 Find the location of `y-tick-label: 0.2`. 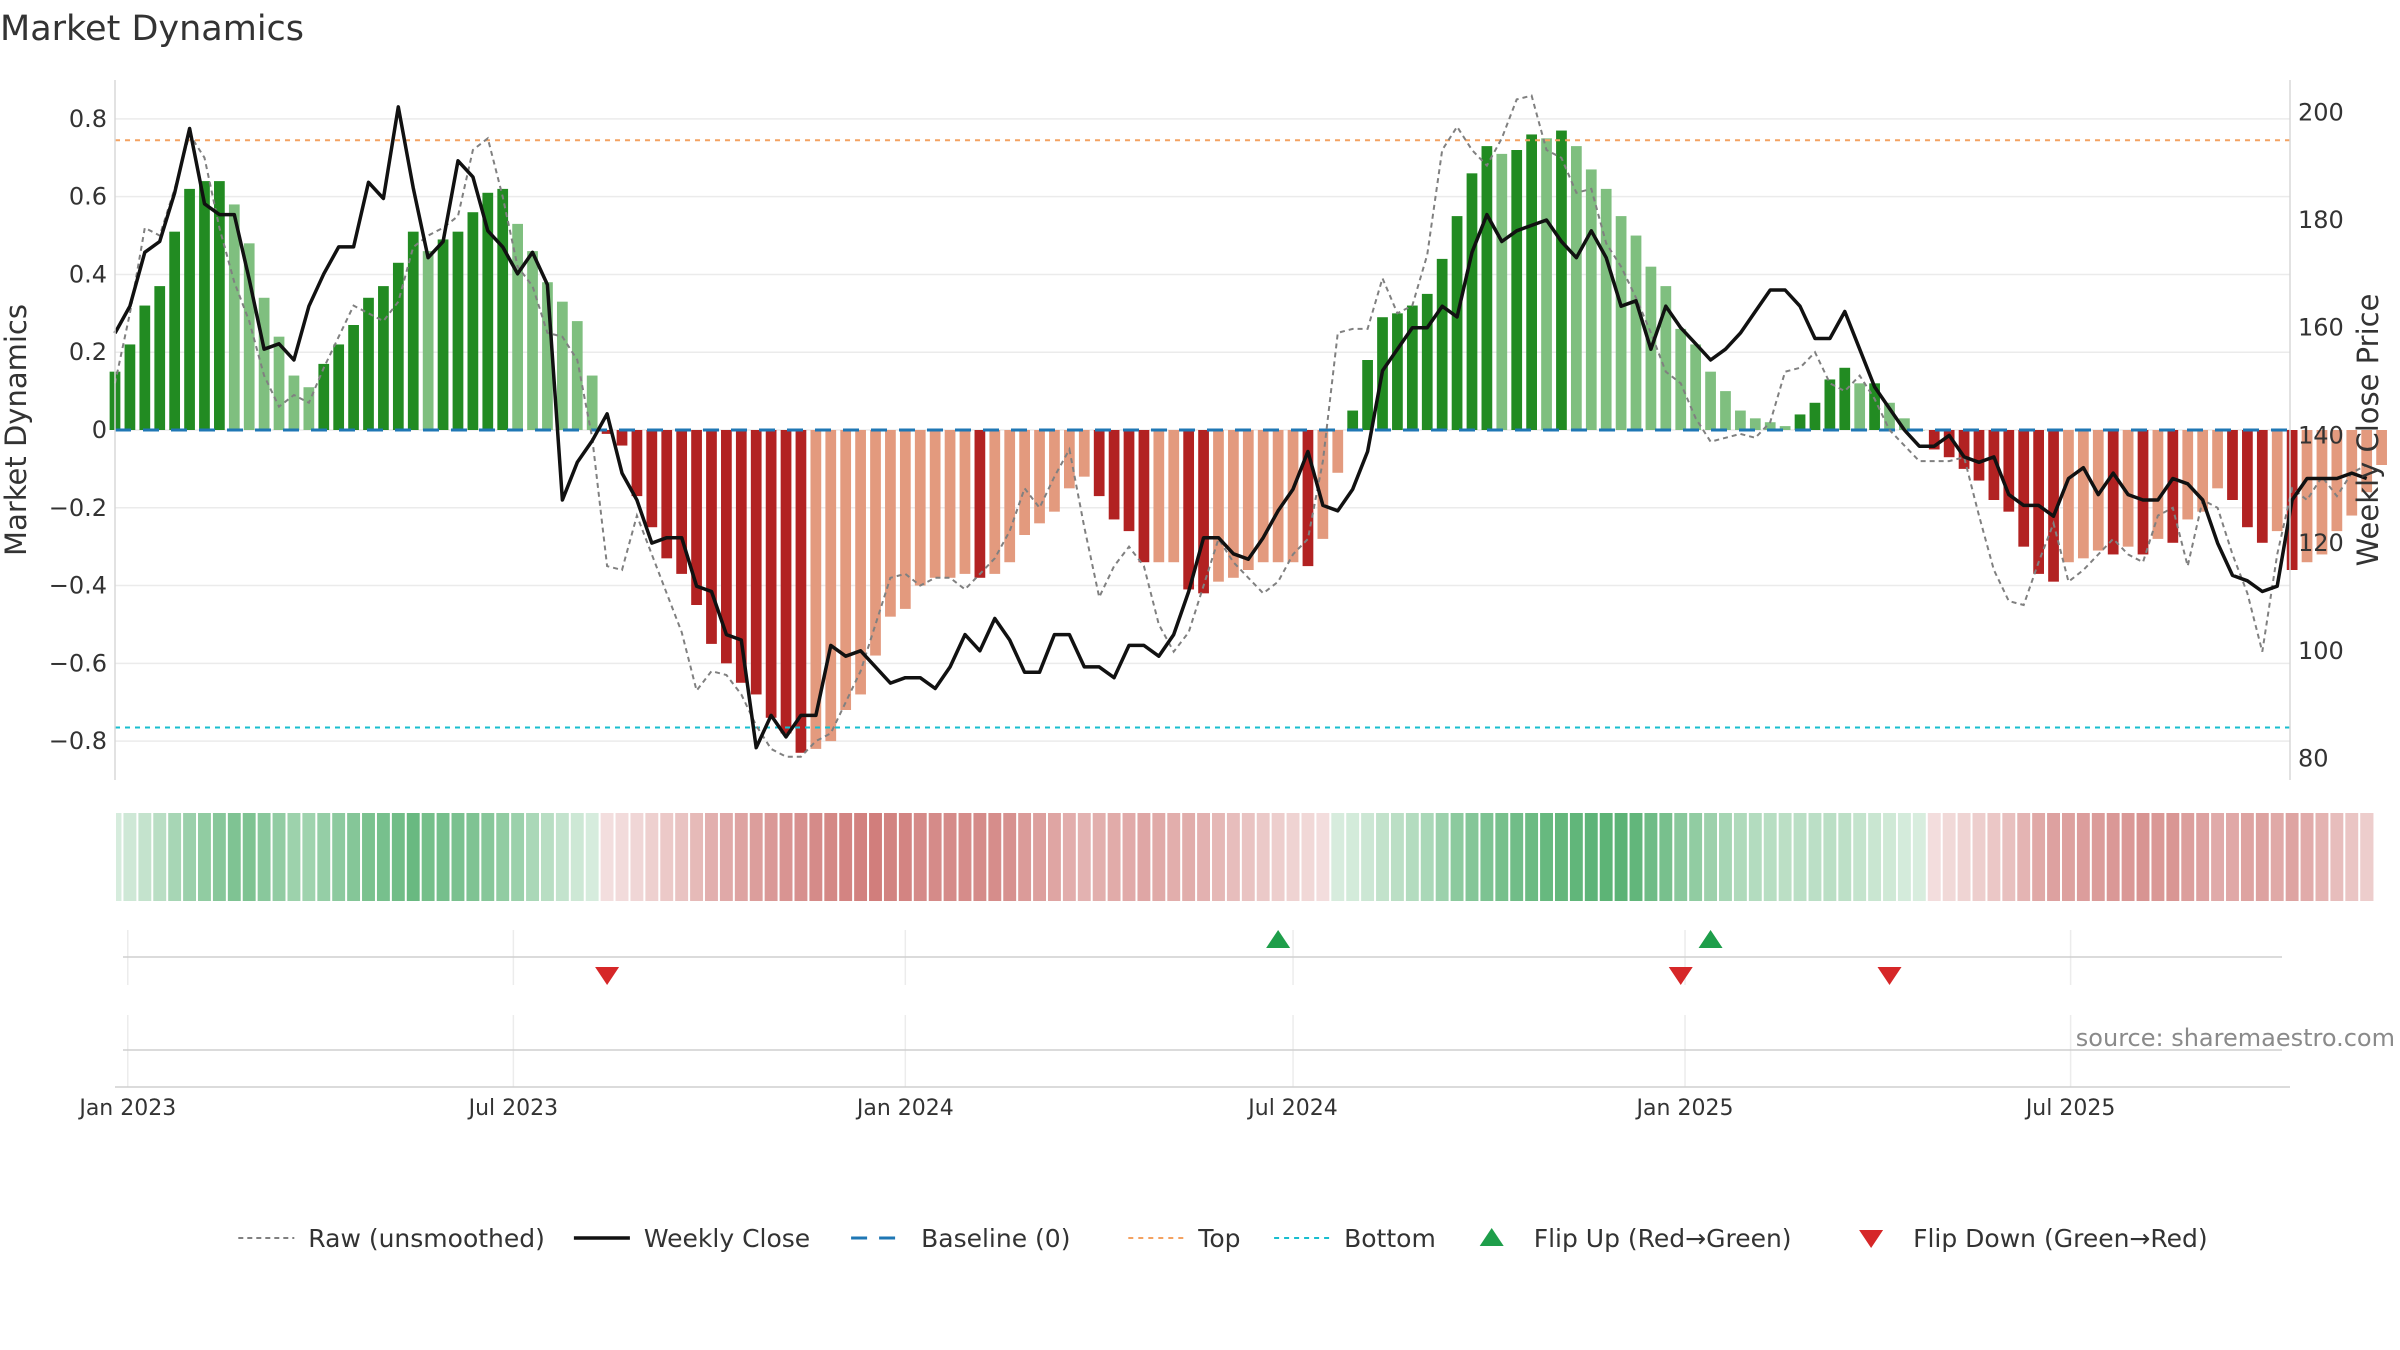

y-tick-label: 0.2 is located at coordinates (88, 352).